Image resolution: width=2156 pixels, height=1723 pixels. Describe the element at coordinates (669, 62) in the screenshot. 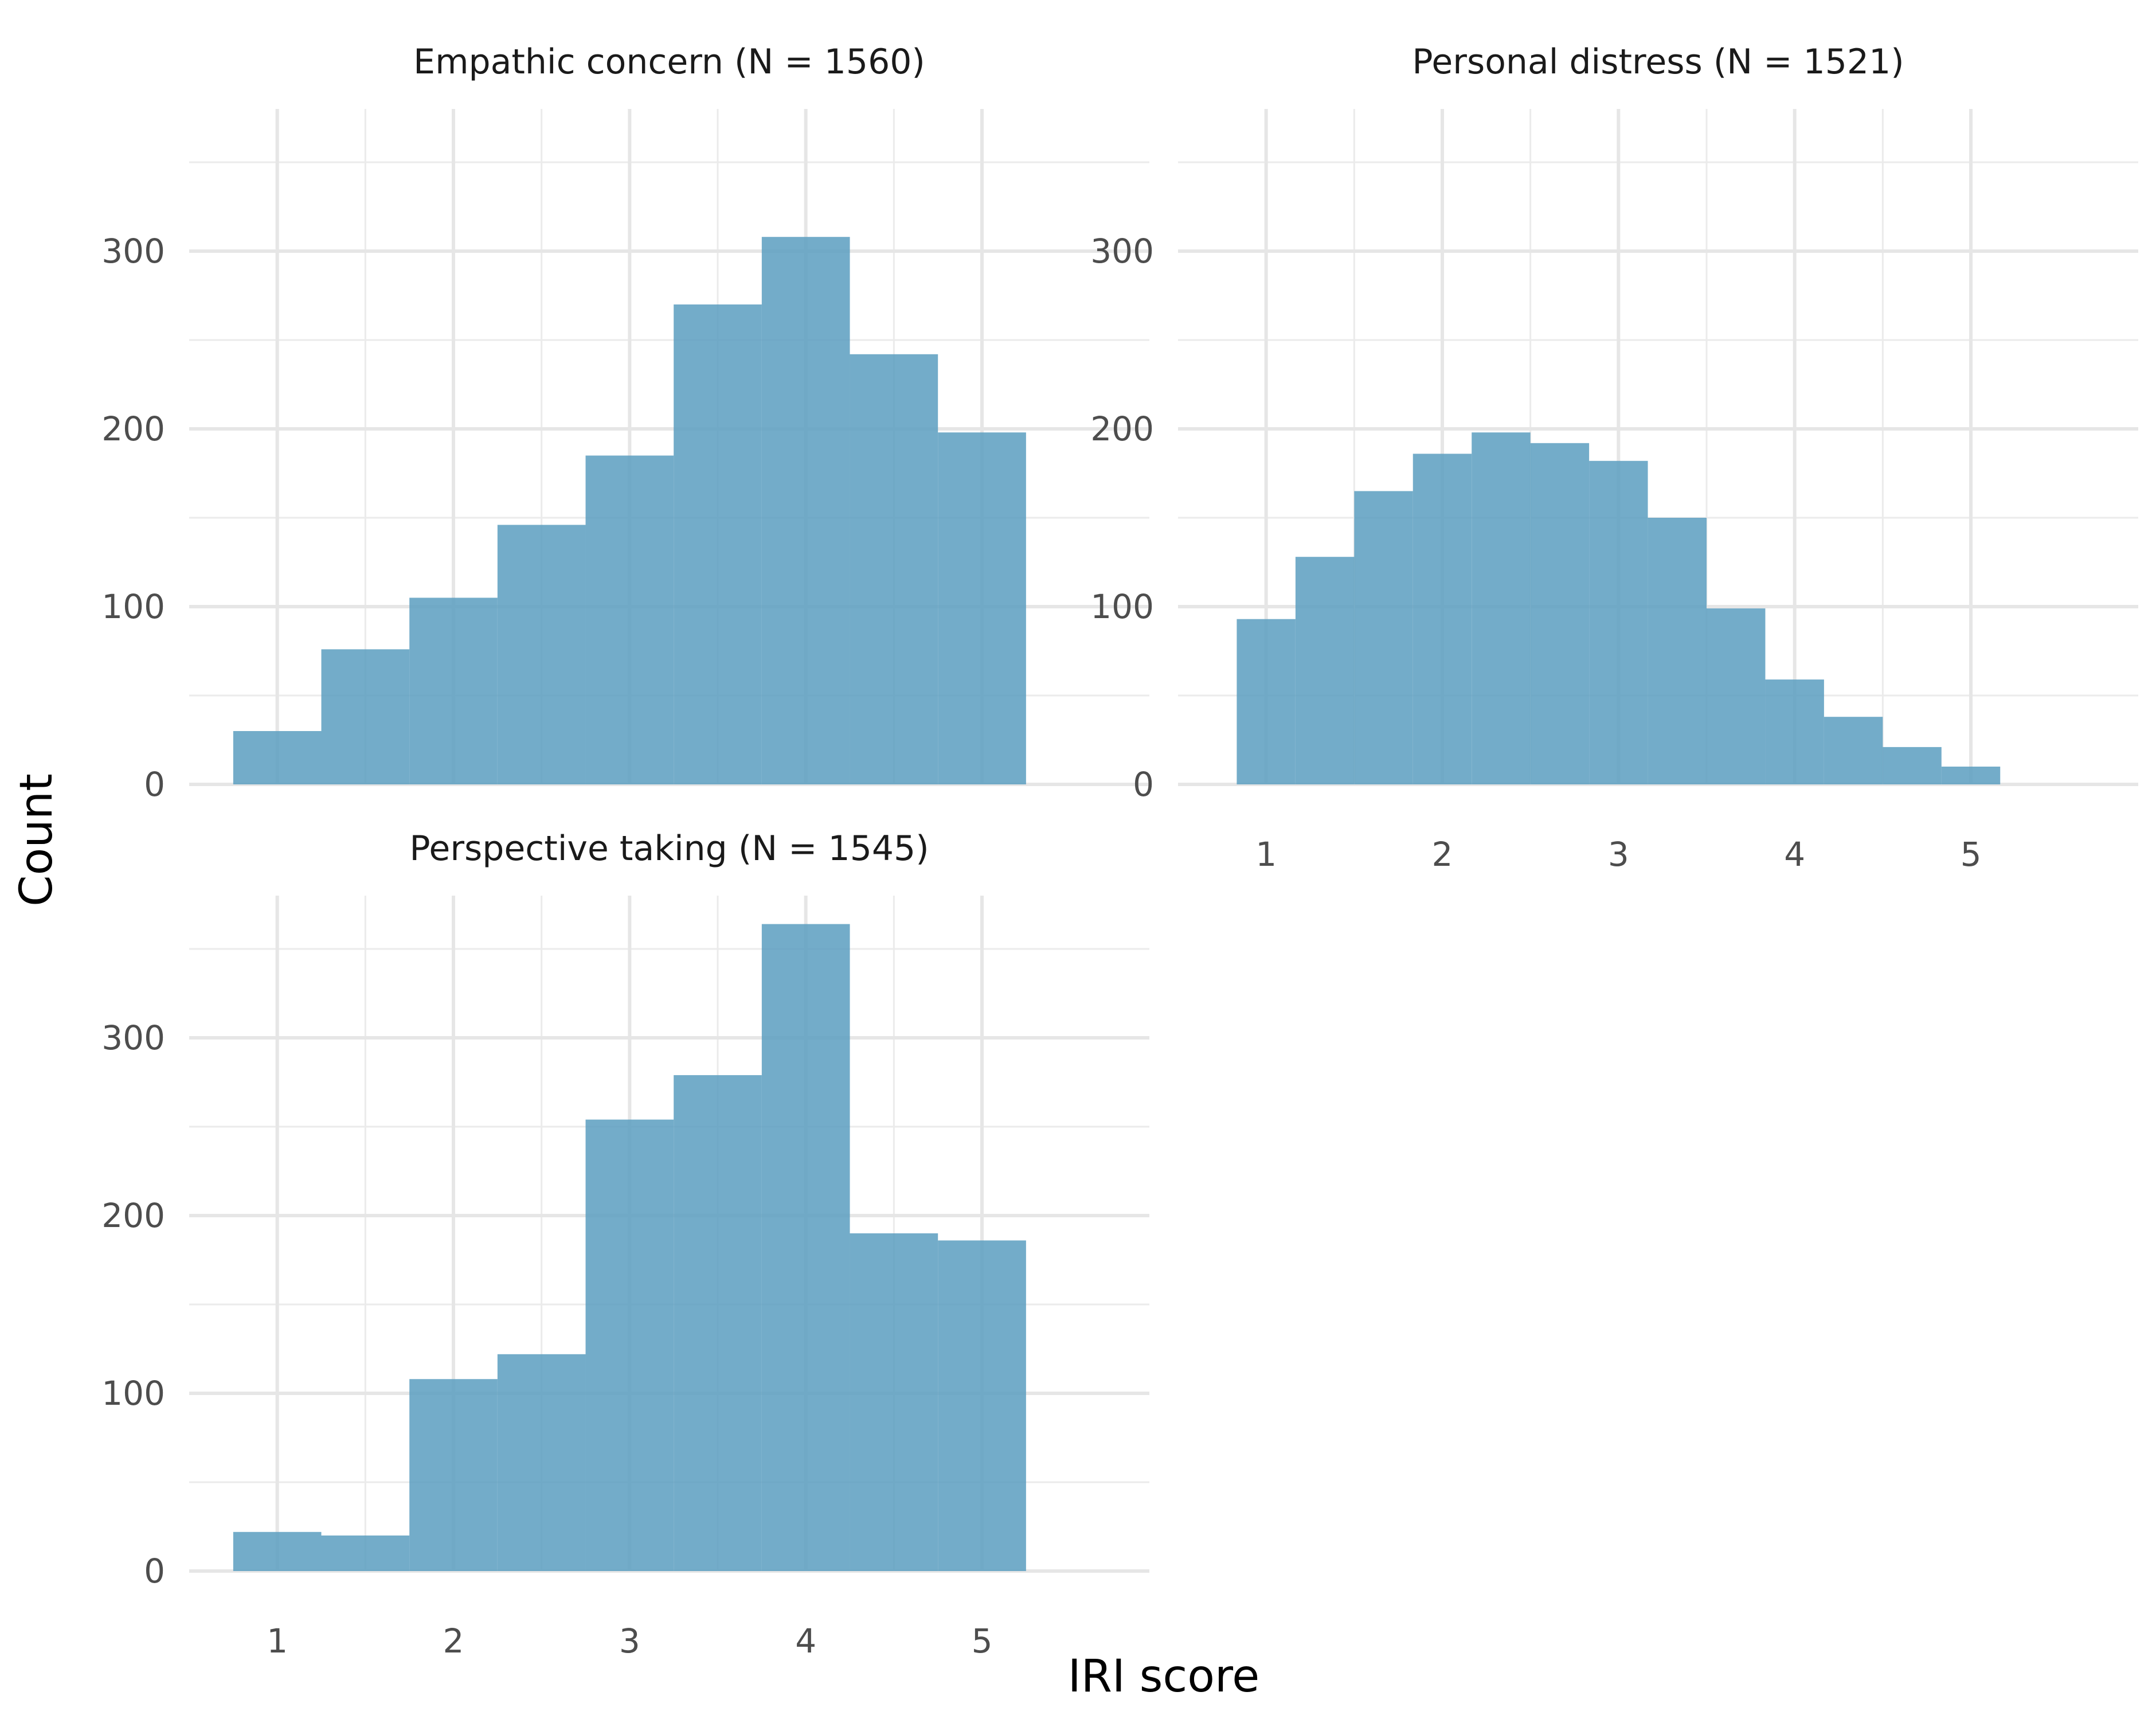

I see `panel-title: Empathic concern (N = 1560)` at that location.